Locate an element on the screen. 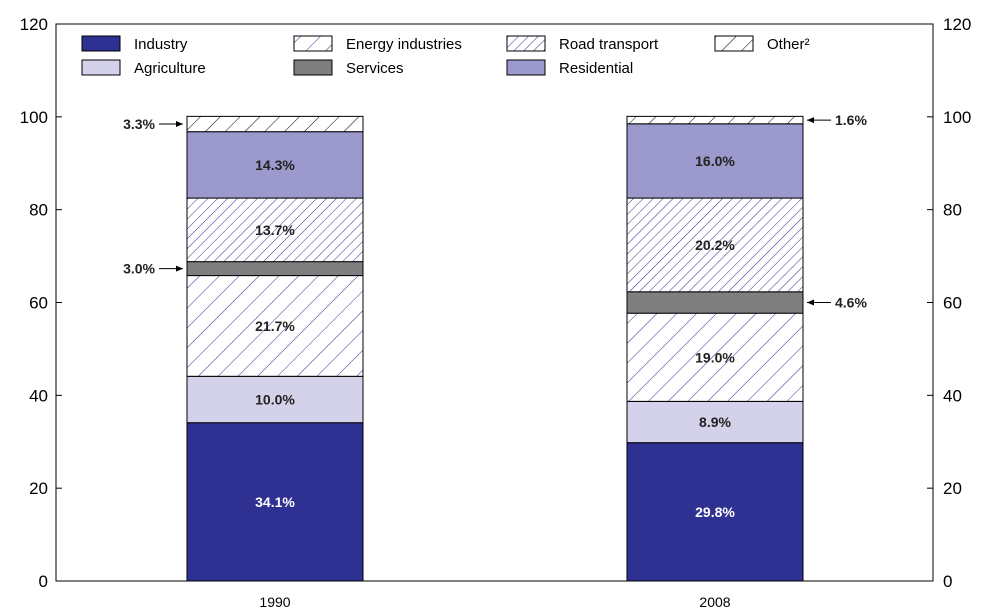 Image resolution: width=982 pixels, height=611 pixels. y-tick-label-left: 40 is located at coordinates (38, 395).